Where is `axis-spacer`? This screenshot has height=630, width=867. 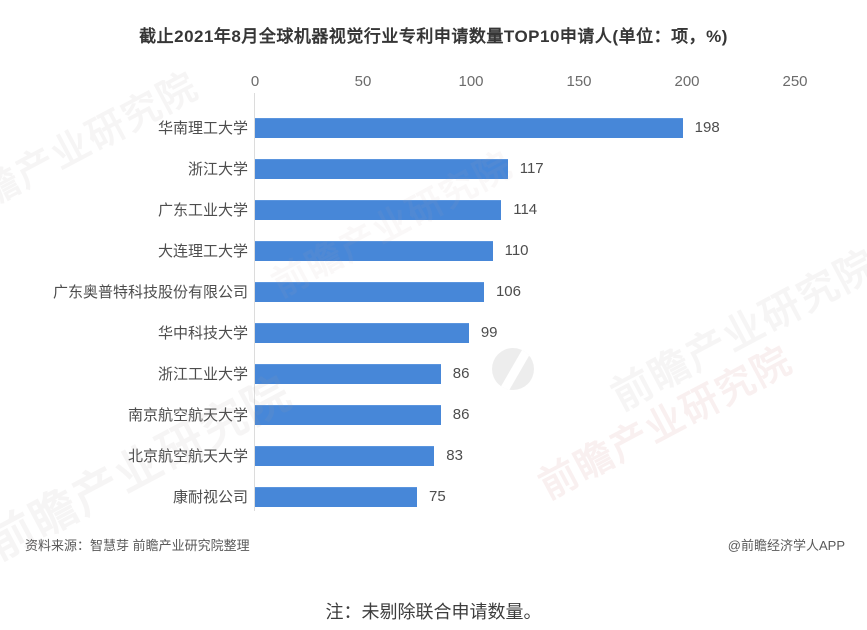 axis-spacer is located at coordinates (127, 82).